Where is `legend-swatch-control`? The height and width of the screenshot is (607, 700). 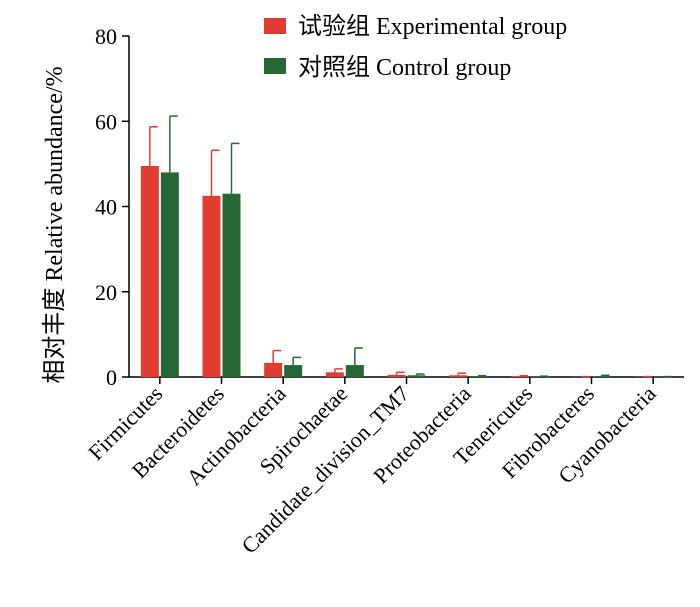
legend-swatch-control is located at coordinates (275, 66).